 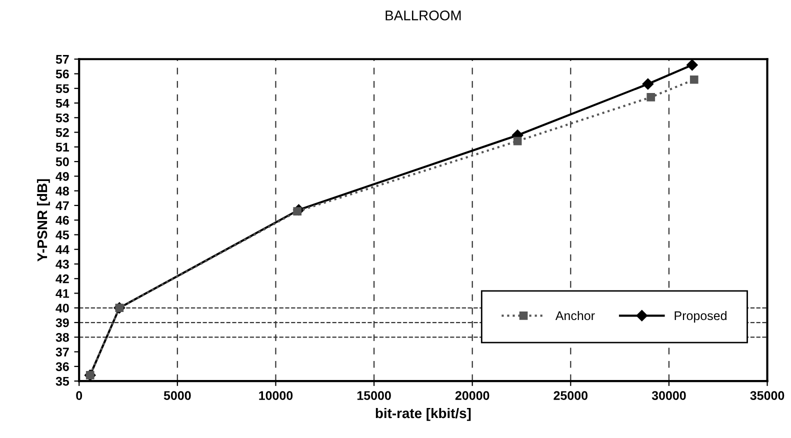 I want to click on y-tick-label: 51, so click(x=63, y=147).